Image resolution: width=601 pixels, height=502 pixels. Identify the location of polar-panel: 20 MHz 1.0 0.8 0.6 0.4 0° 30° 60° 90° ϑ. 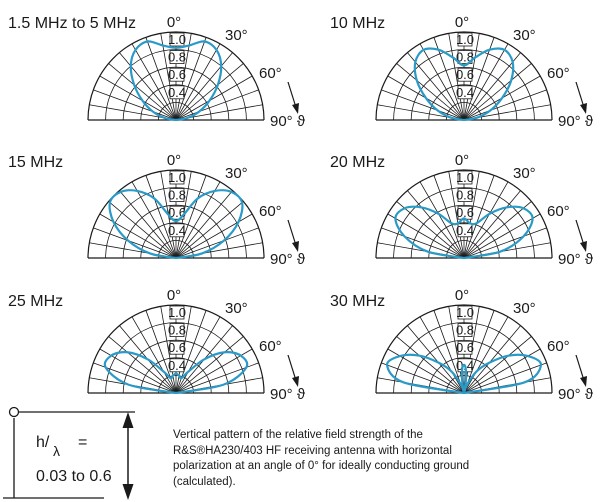
(462, 210).